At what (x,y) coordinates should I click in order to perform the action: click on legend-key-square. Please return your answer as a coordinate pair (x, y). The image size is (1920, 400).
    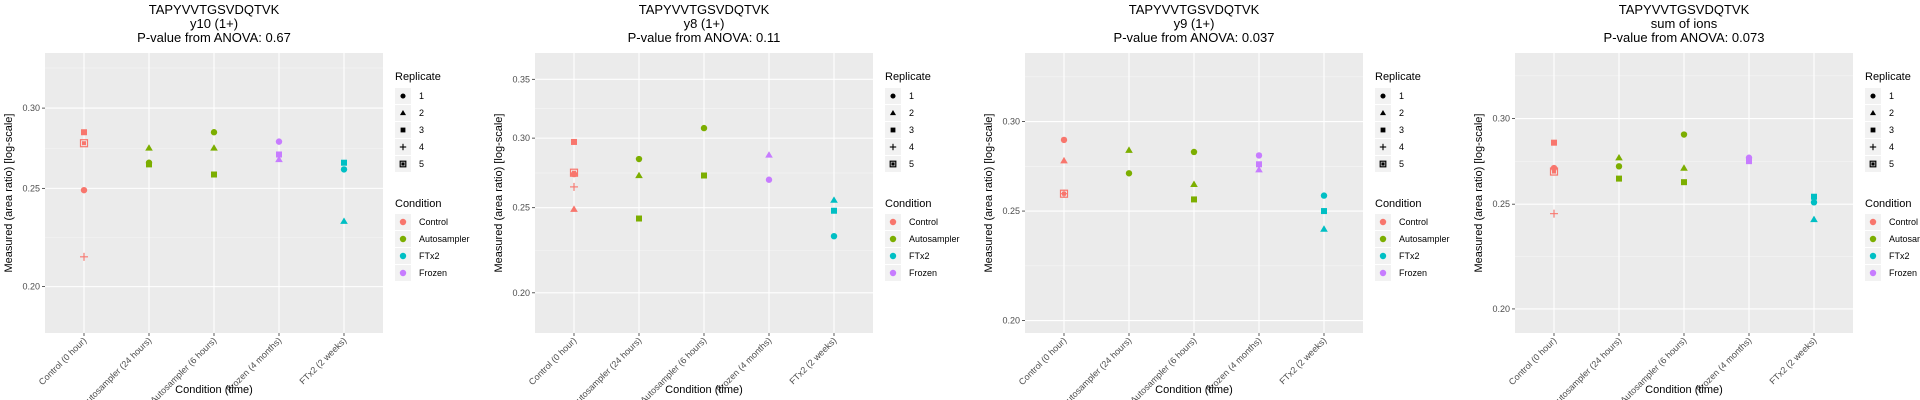
    Looking at the image, I should click on (403, 130).